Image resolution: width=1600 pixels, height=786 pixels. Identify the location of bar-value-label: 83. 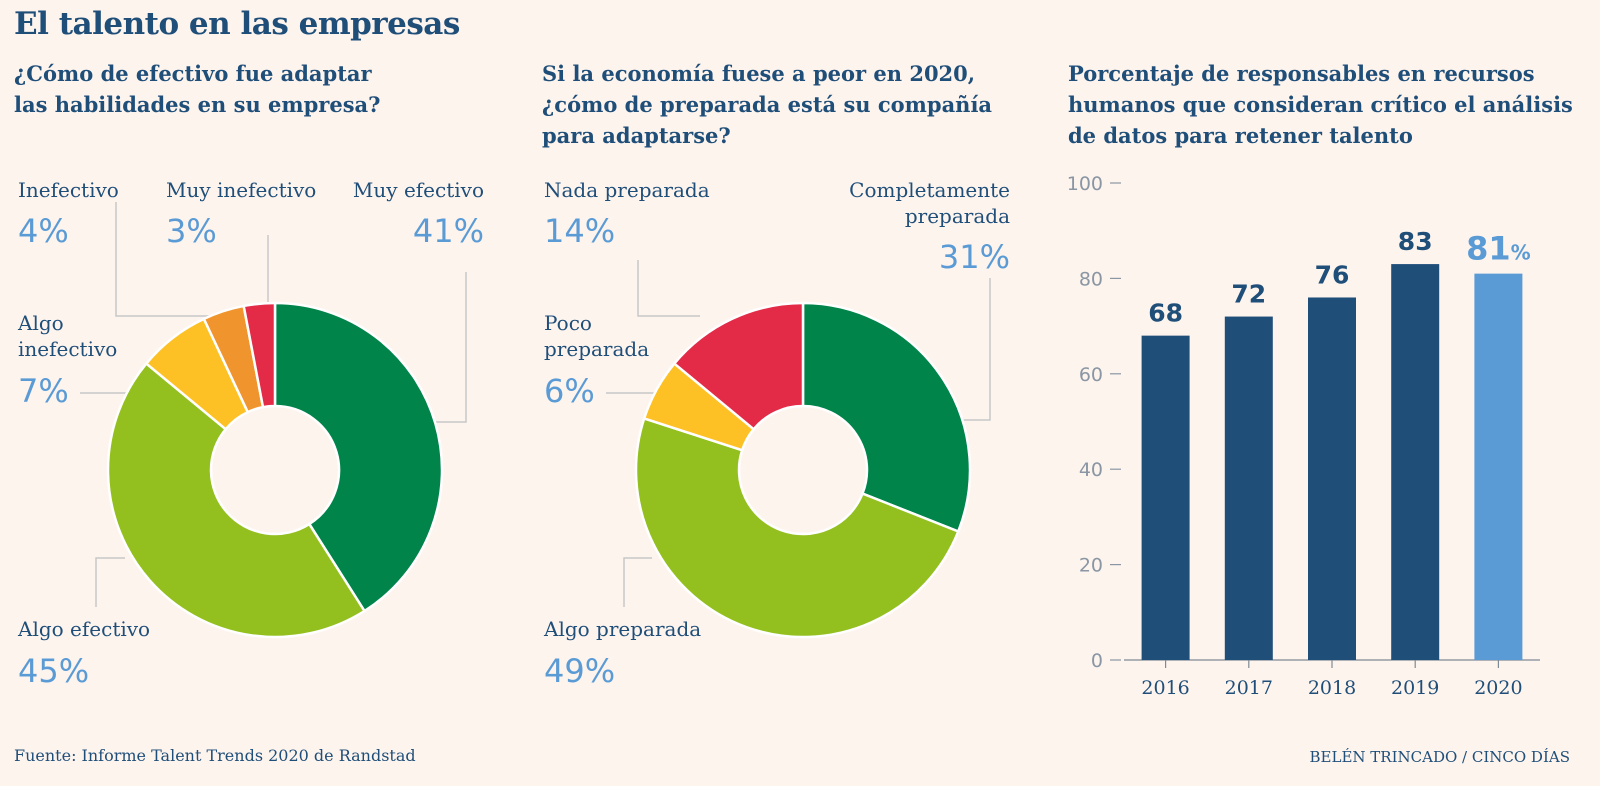
(1415, 241).